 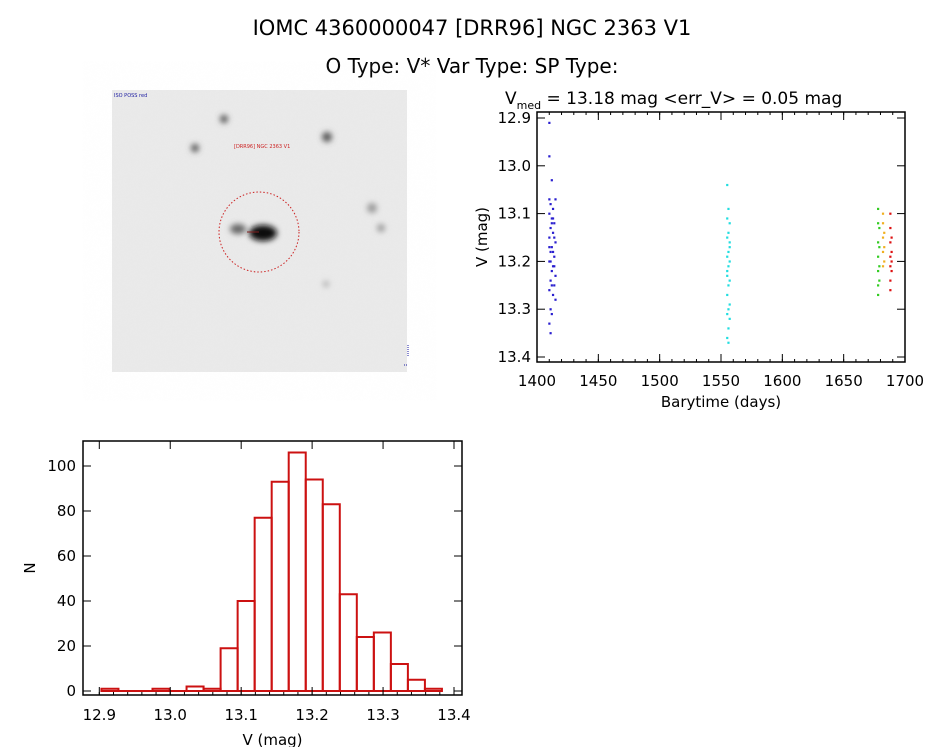 I want to click on y-tick-label: 80, so click(x=66, y=511).